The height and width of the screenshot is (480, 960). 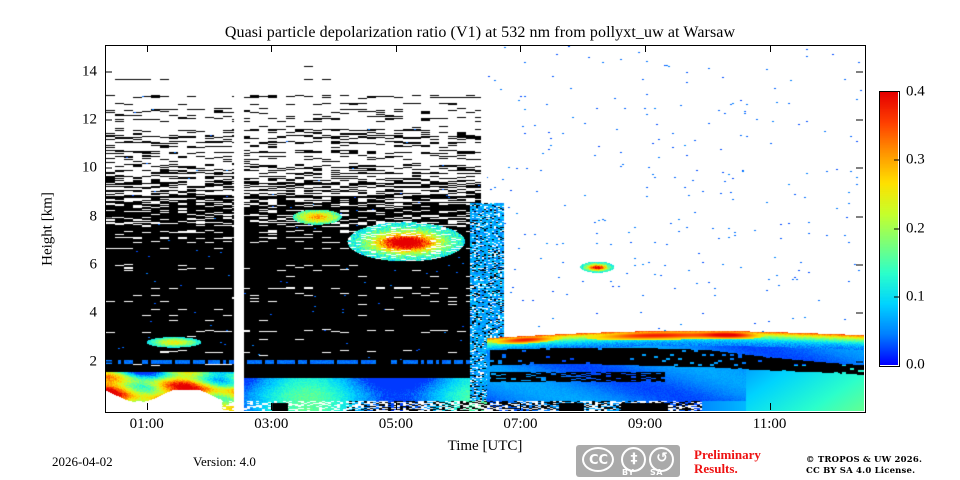 What do you see at coordinates (146, 424) in the screenshot?
I see `x-tick-label: 01:00` at bounding box center [146, 424].